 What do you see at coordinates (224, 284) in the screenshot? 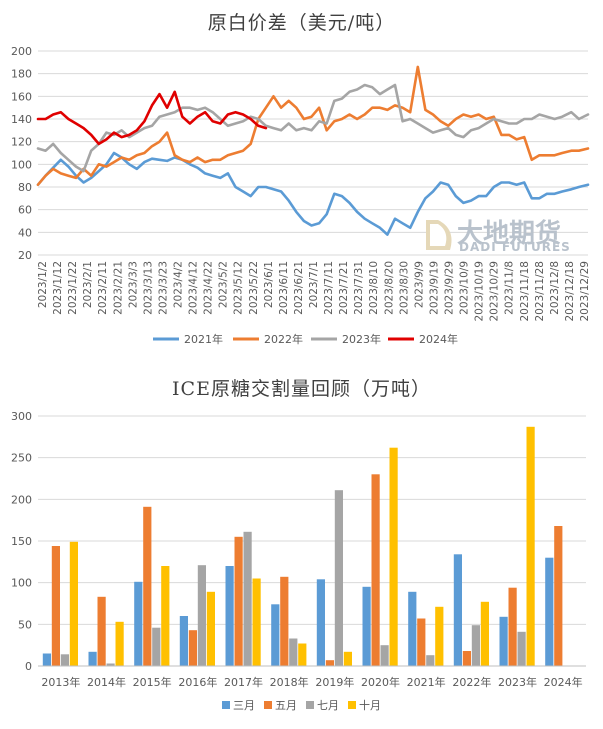
I see `c1-x-tick-label: 2023/5/2` at bounding box center [224, 284].